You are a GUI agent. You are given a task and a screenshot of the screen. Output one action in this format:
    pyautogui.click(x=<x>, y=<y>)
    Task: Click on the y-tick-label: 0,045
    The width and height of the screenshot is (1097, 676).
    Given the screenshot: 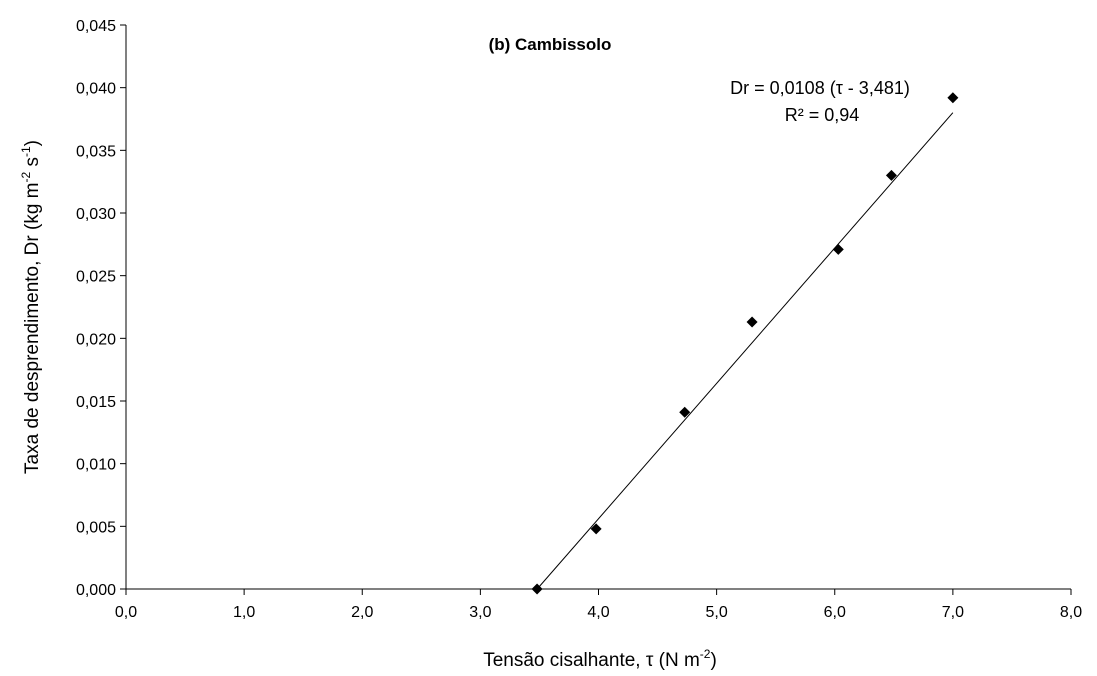 What is the action you would take?
    pyautogui.click(x=96, y=26)
    